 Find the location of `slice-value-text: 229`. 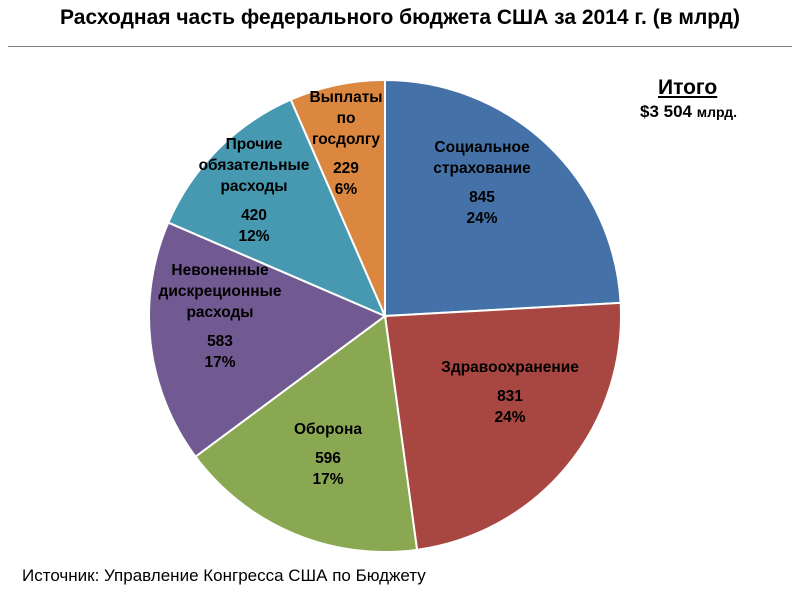

slice-value-text: 229 is located at coordinates (346, 168).